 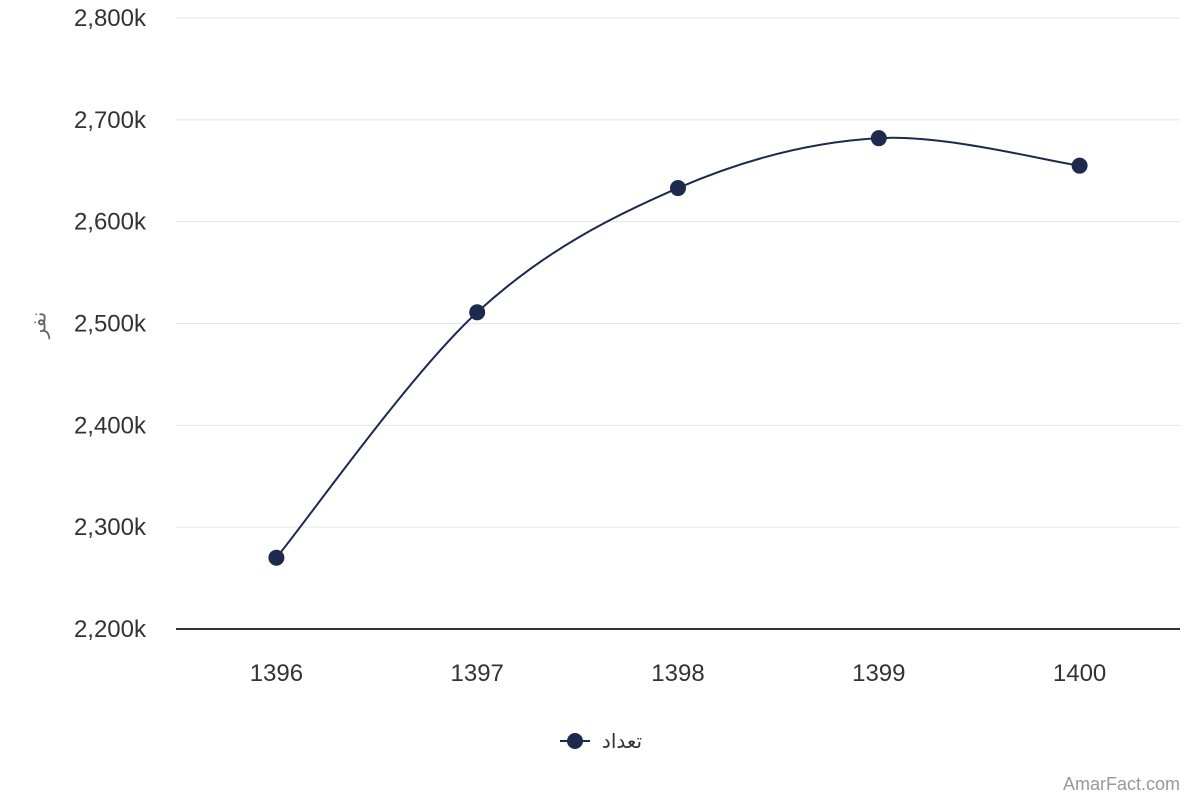 I want to click on legend-marker-icon, so click(x=575, y=741).